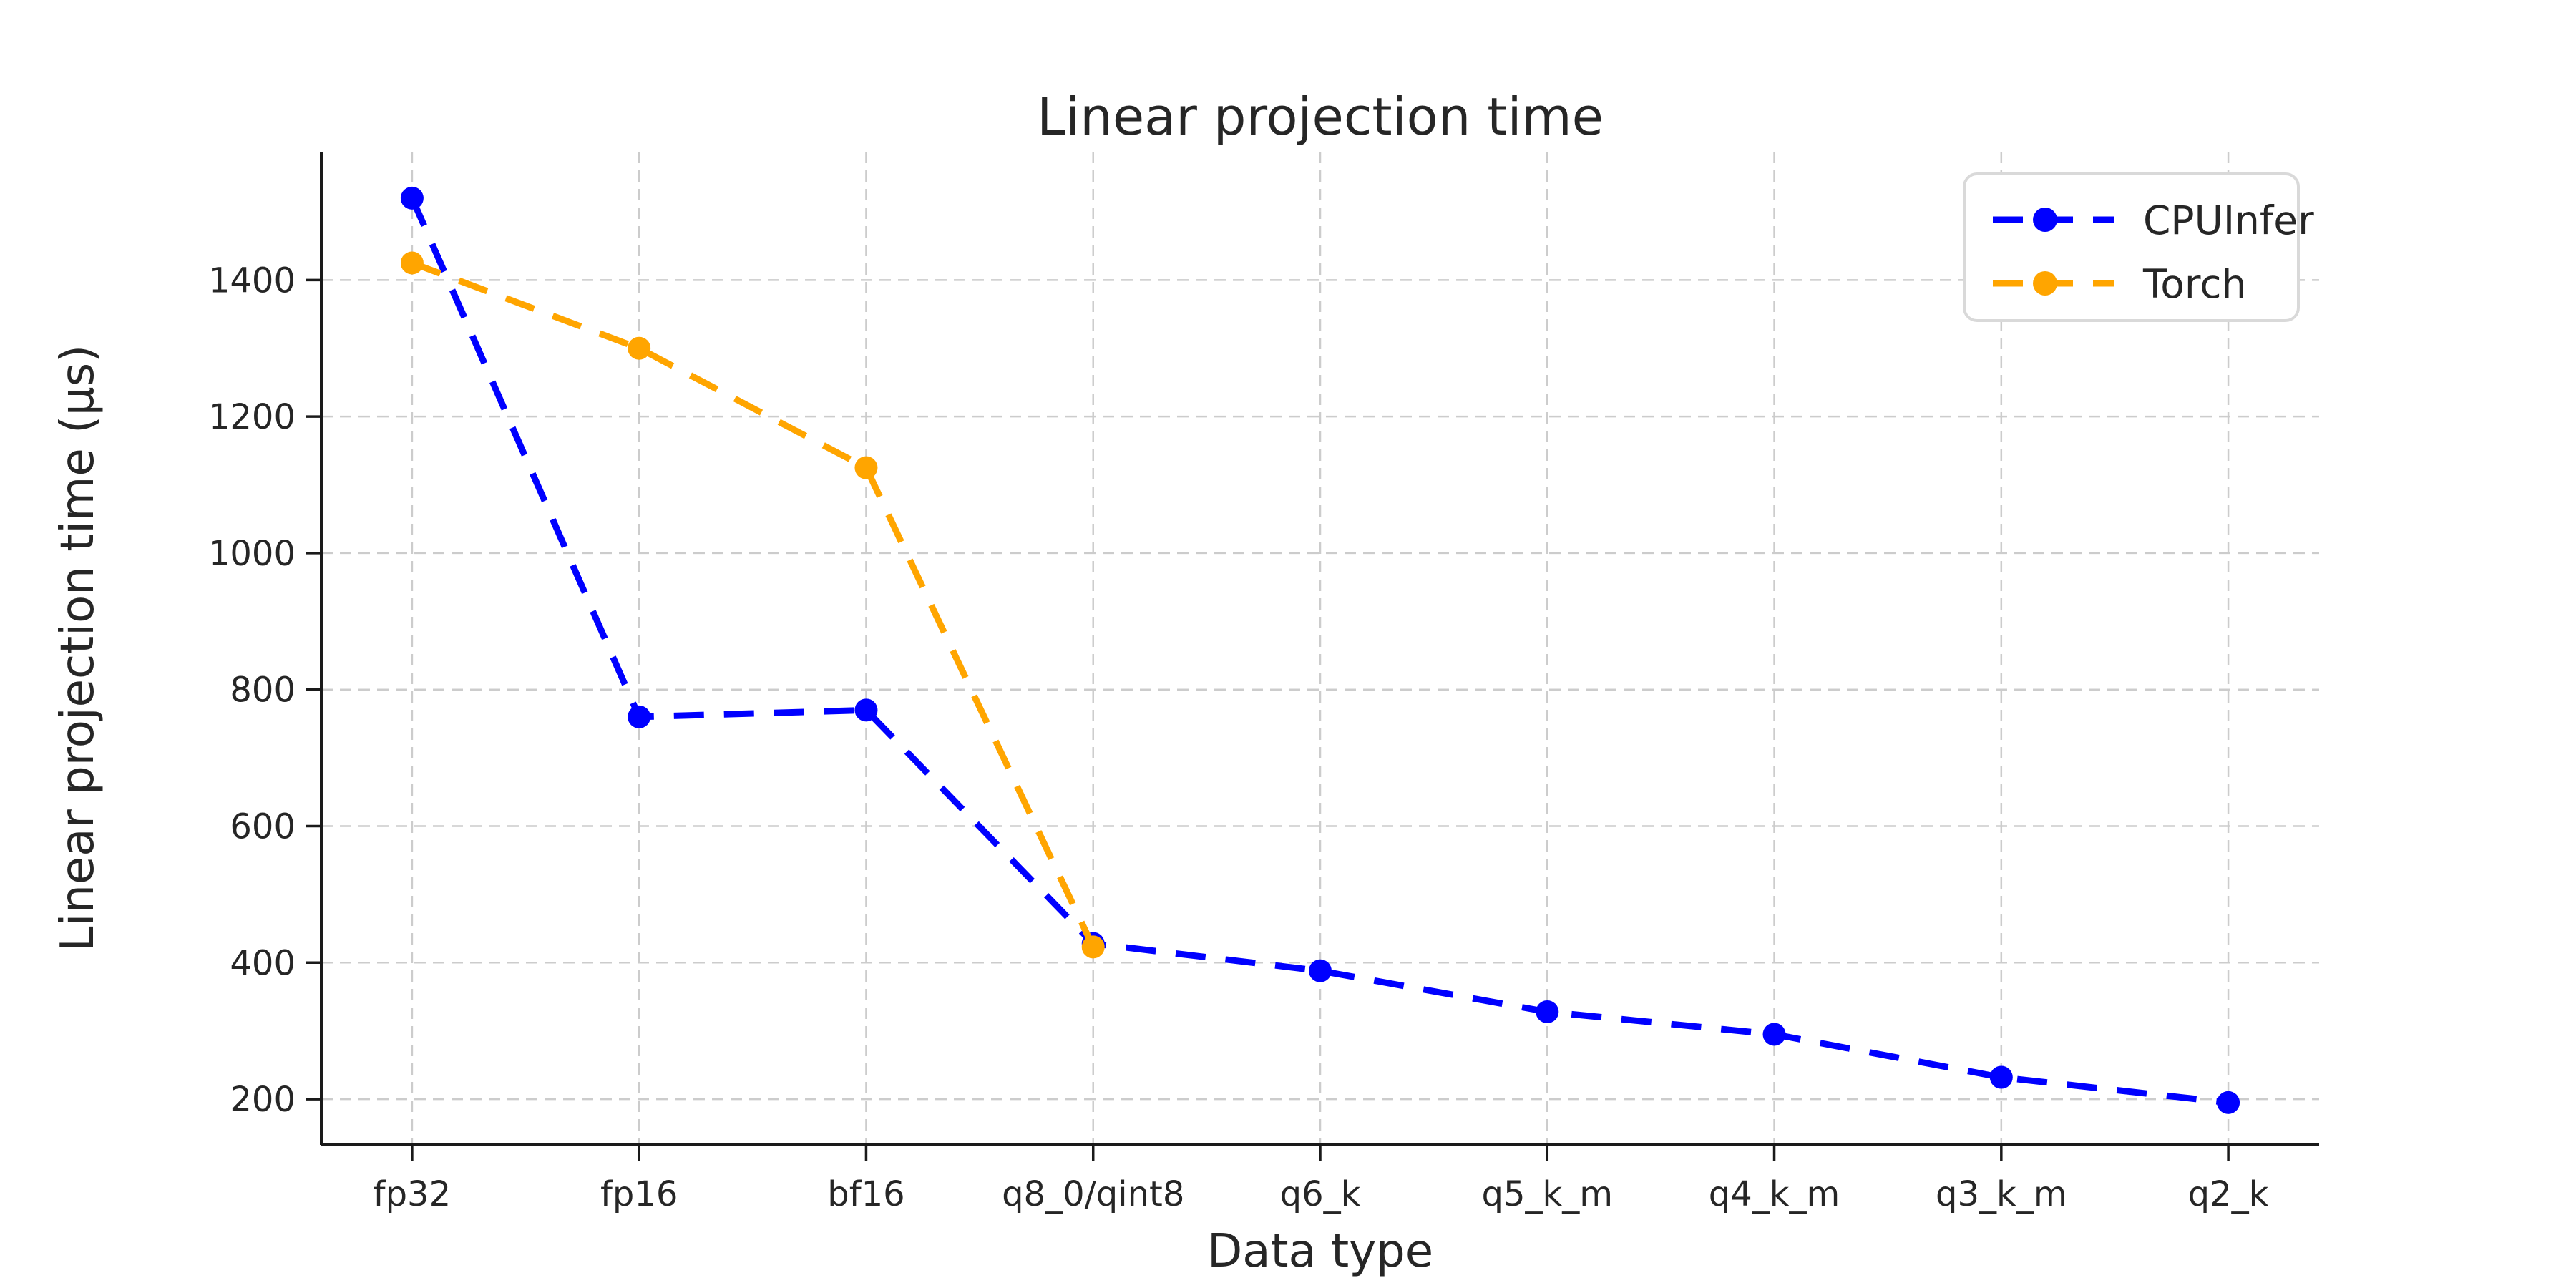  I want to click on x-tick-label-bf16: bf16, so click(865, 1194).